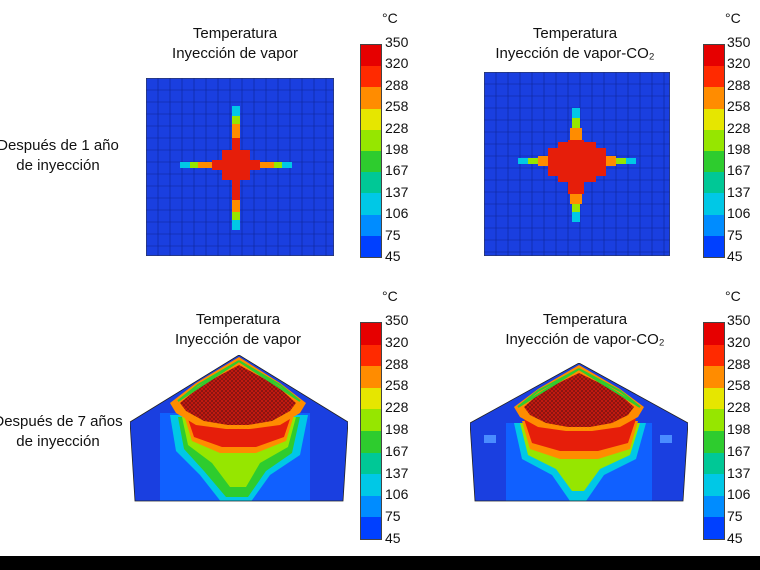 The width and height of the screenshot is (760, 570). I want to click on colorbar-bottom-left, so click(371, 431).